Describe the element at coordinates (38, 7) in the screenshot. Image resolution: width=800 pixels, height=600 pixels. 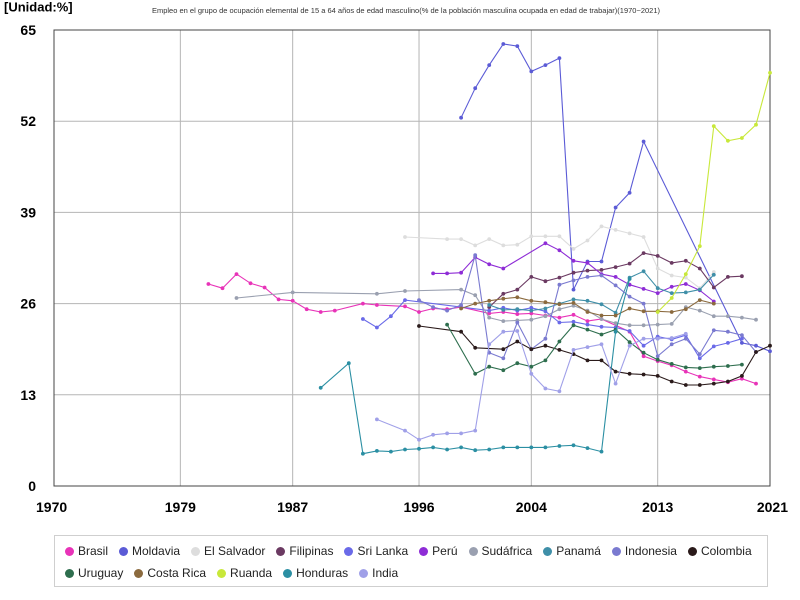
I see `y-axis-unit-label: [Unidad:%]` at that location.